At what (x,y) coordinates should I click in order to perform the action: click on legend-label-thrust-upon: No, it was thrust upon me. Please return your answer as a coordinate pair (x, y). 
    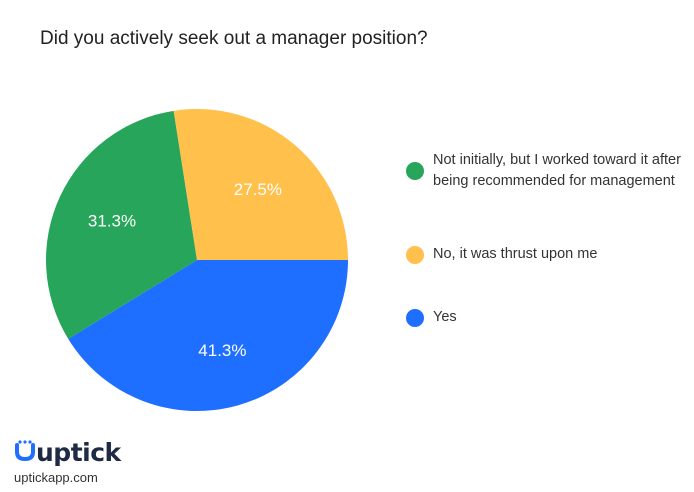
    Looking at the image, I should click on (515, 254).